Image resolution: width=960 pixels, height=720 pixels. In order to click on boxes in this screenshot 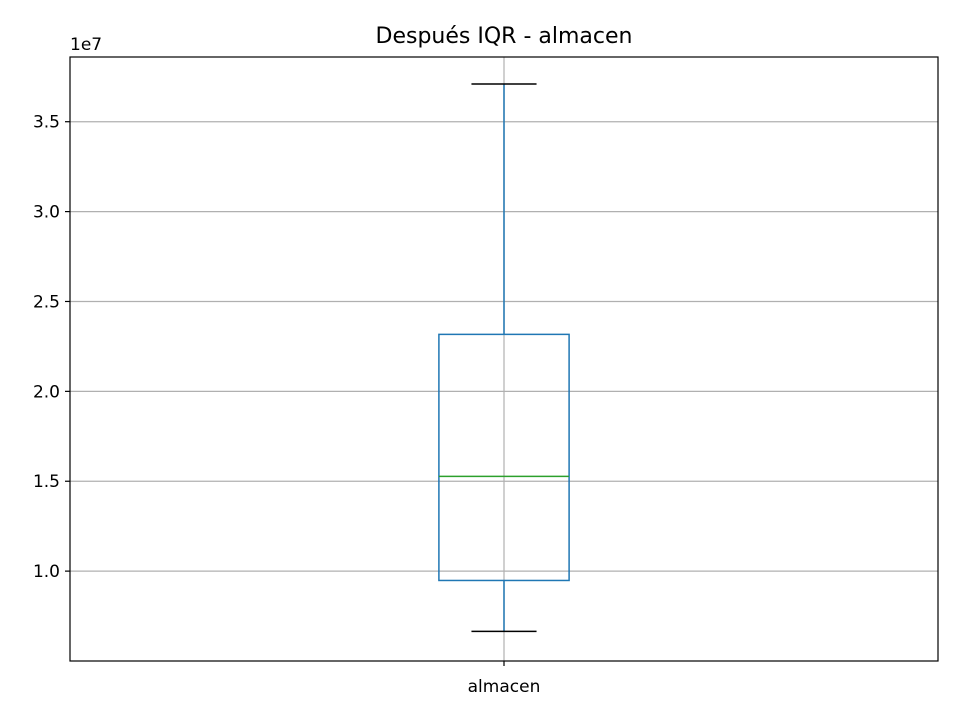, I will do `click(504, 358)`.